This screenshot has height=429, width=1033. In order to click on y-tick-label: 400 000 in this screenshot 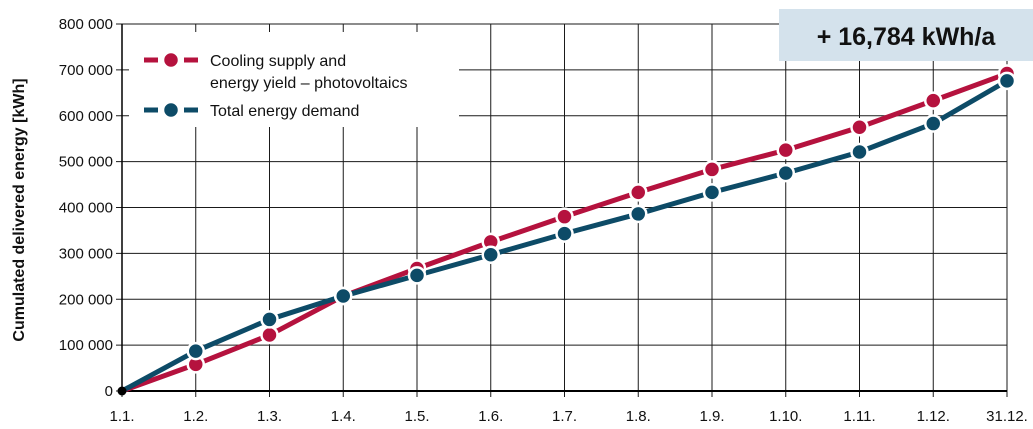, I will do `click(86, 208)`.